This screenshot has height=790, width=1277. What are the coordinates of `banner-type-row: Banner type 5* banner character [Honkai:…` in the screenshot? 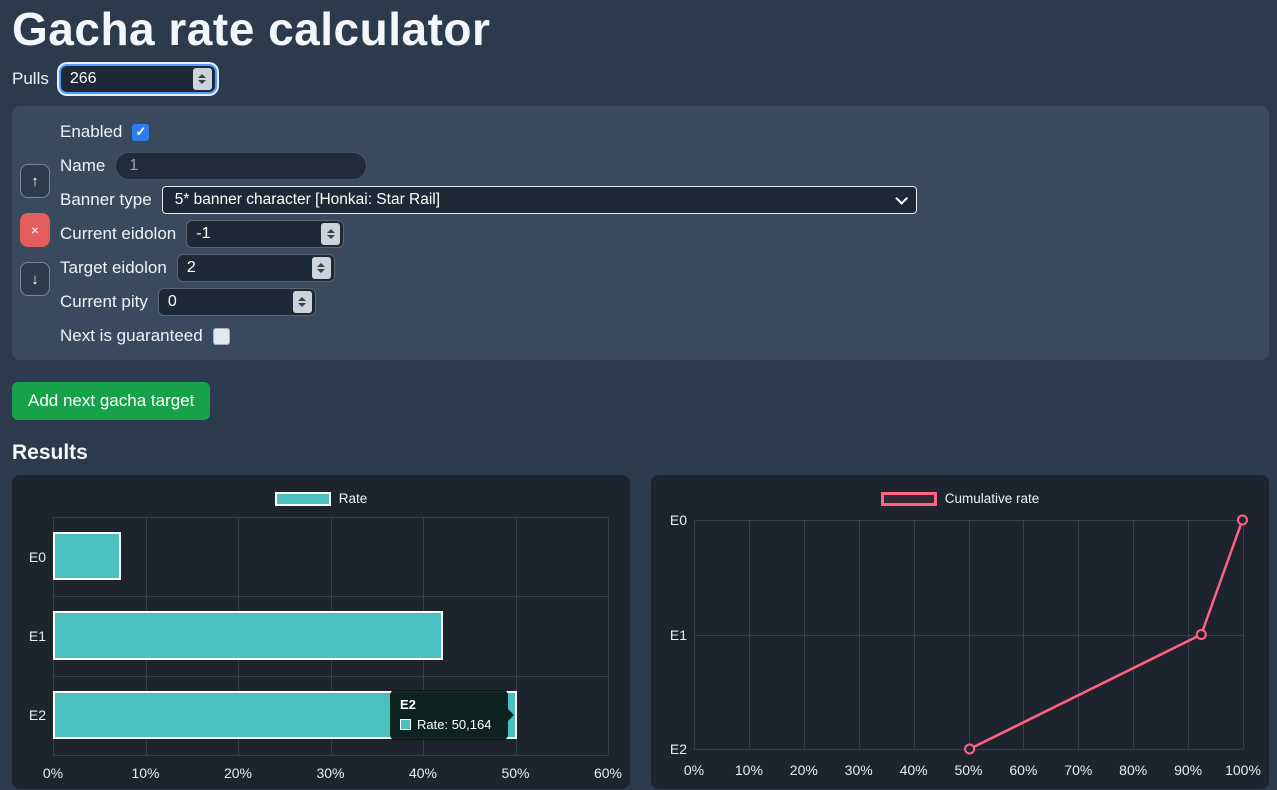 It's located at (657, 200).